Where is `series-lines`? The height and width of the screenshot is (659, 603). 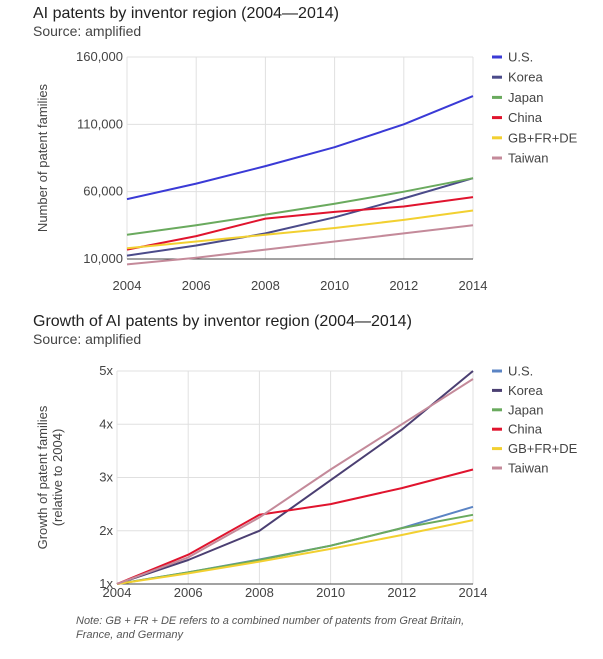
series-lines is located at coordinates (300, 180).